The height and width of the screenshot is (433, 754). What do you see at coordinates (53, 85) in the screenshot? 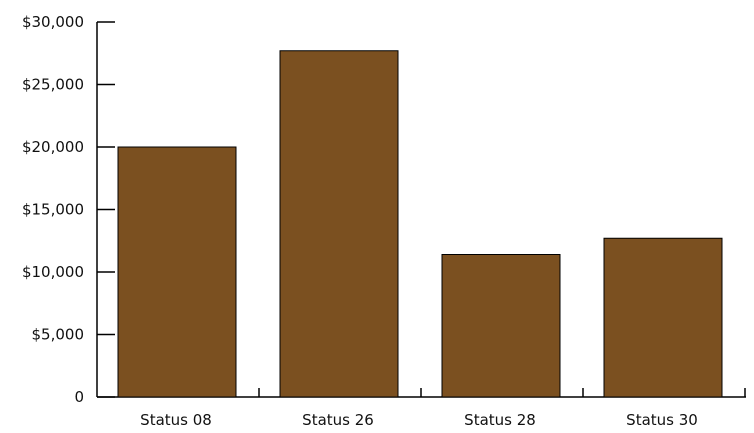
I see `y-tick-label: $25,000` at bounding box center [53, 85].